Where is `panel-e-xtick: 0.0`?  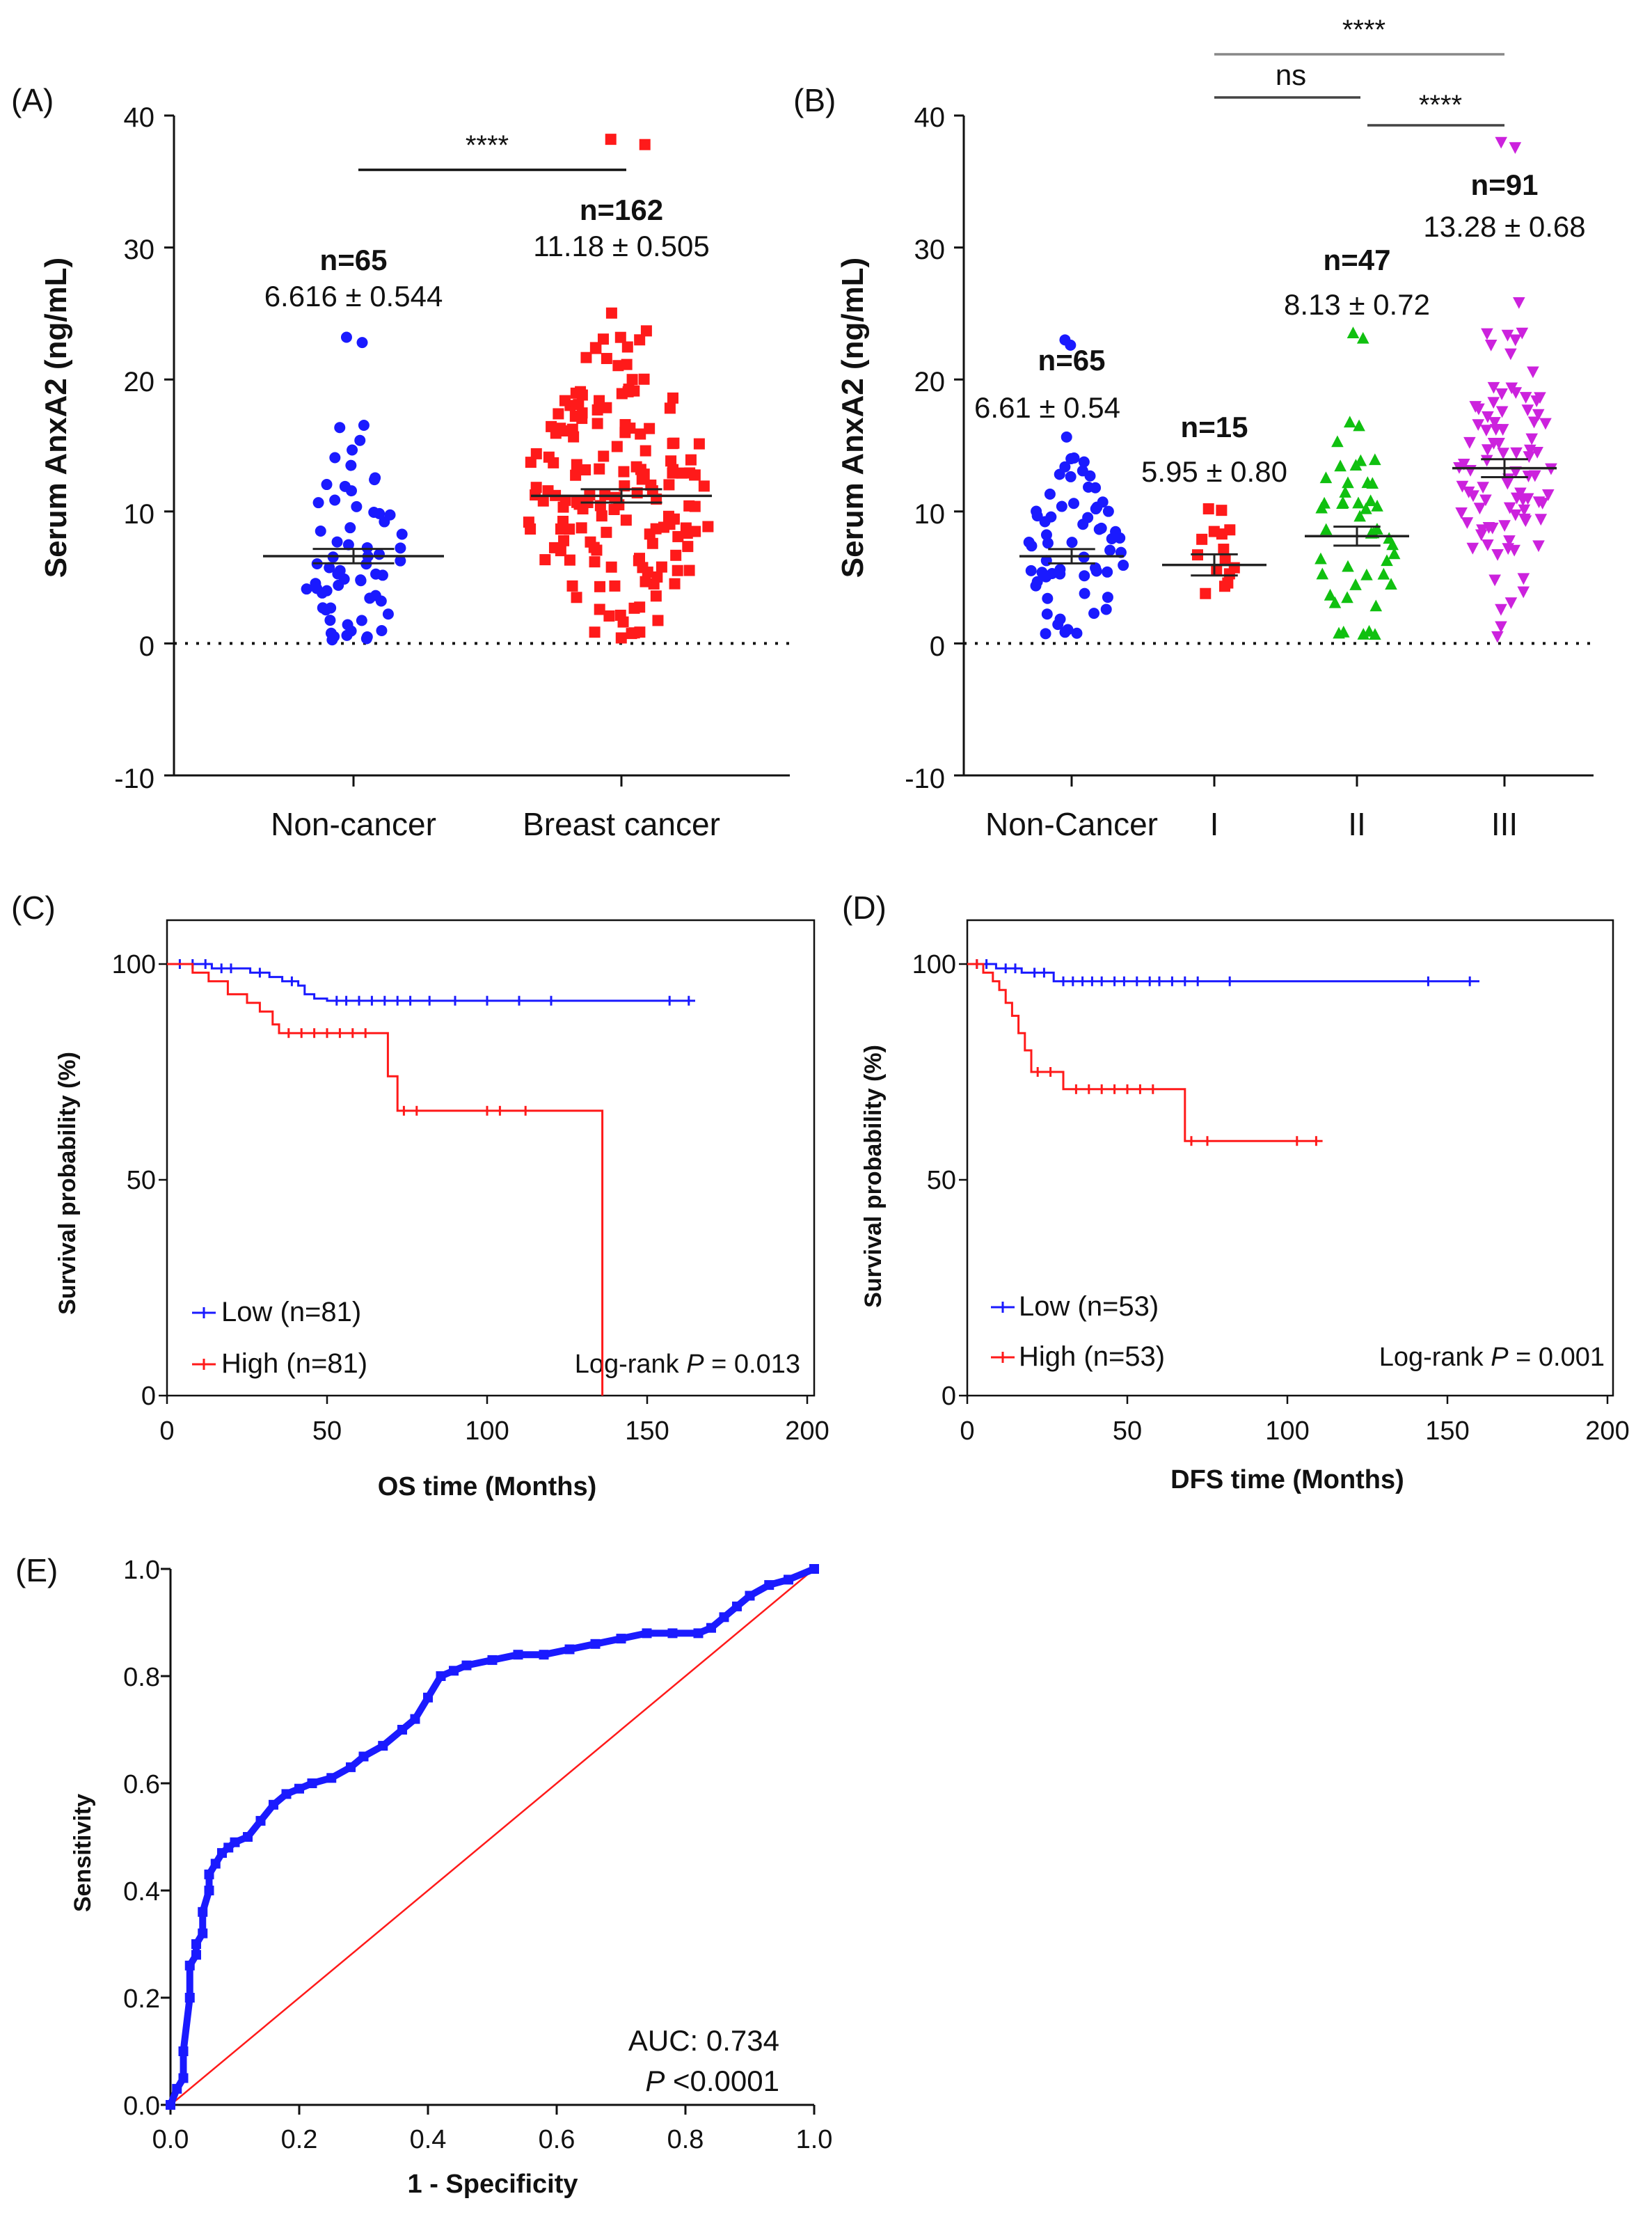 panel-e-xtick: 0.0 is located at coordinates (170, 2139).